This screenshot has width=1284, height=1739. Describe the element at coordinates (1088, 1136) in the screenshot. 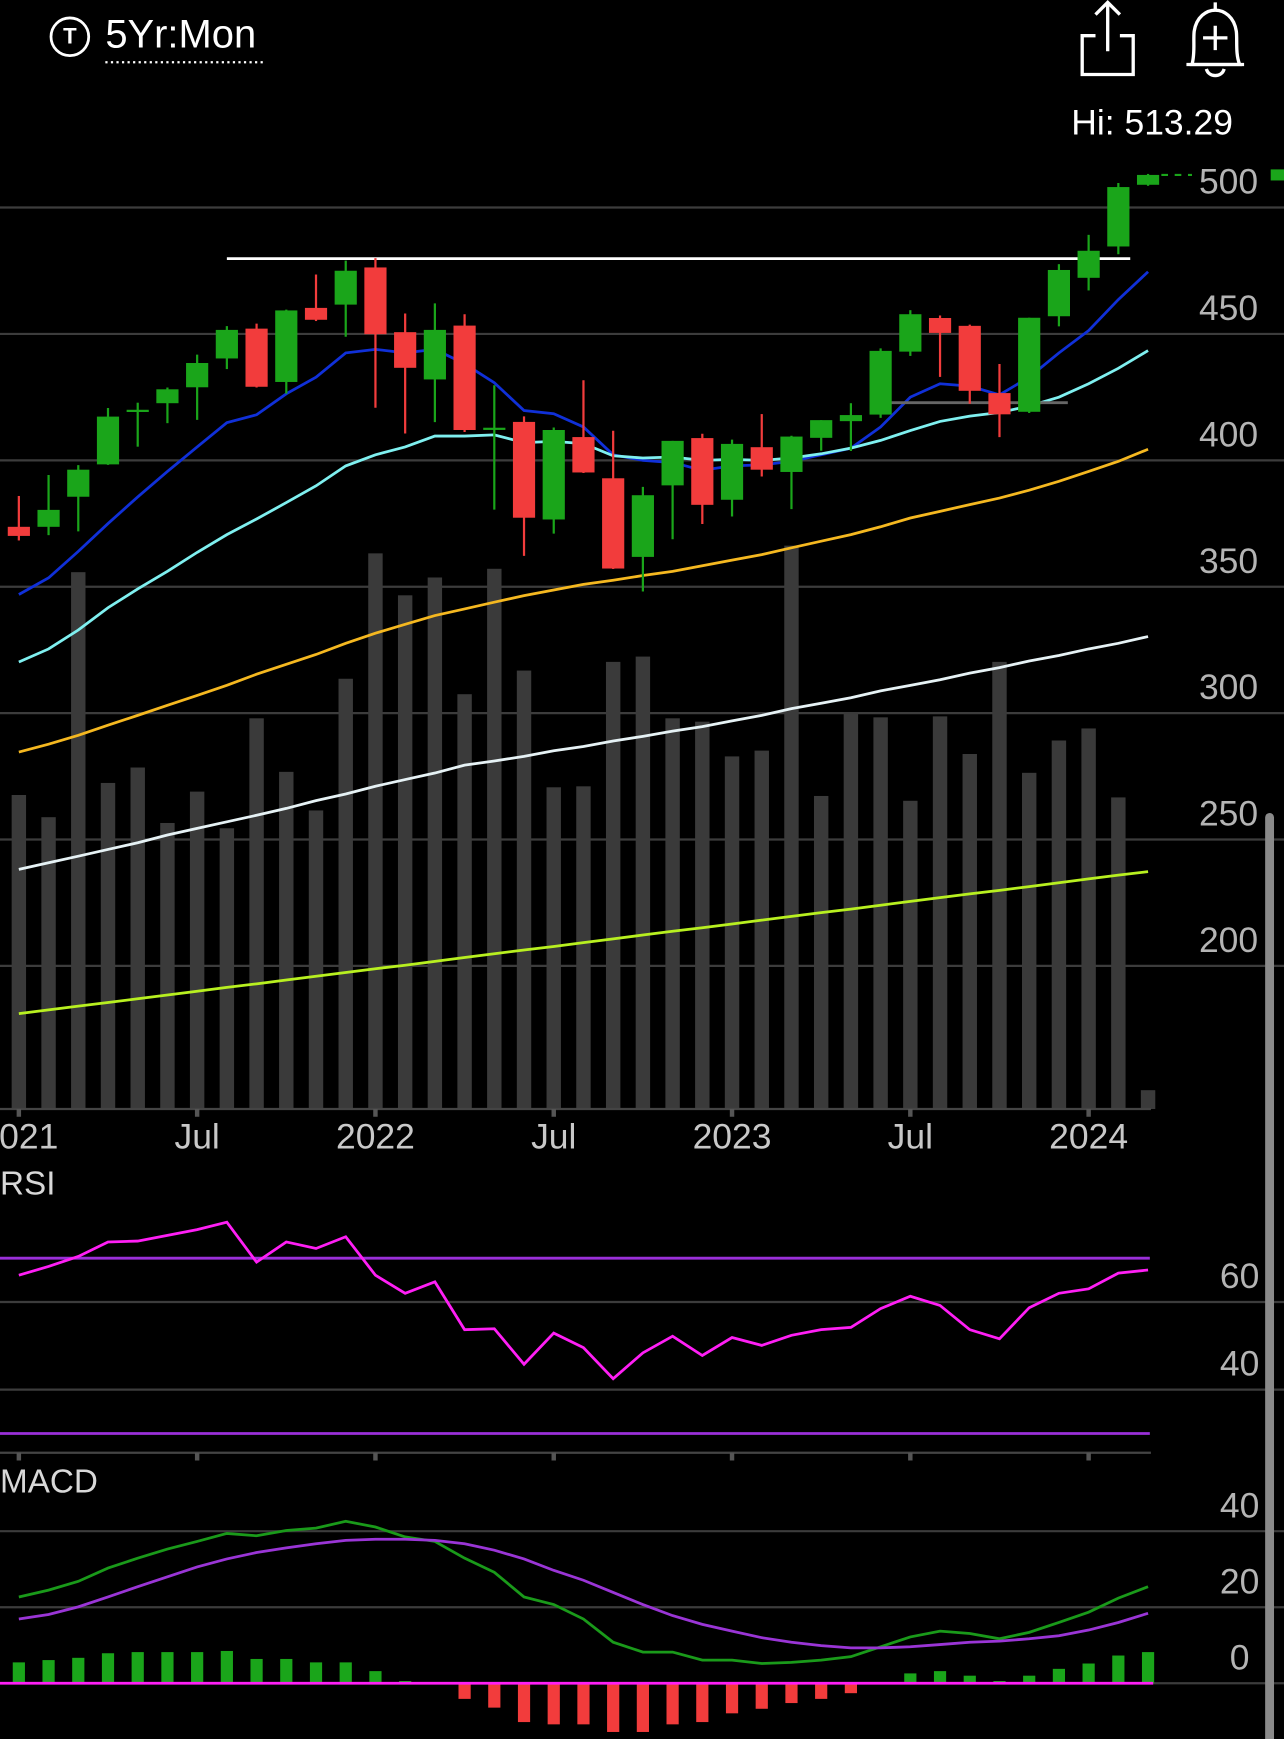

I see `x-tick-label: 2024` at that location.